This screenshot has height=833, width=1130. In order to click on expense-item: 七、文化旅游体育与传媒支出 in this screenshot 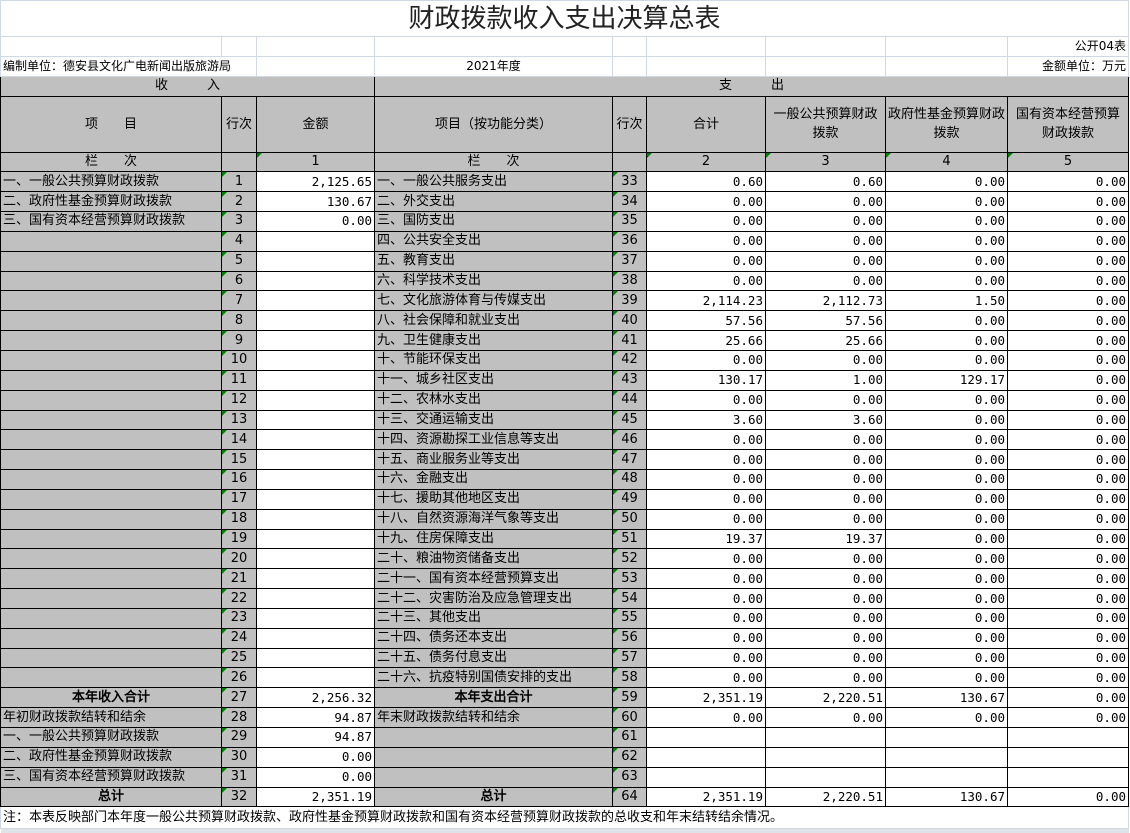, I will do `click(493, 301)`.